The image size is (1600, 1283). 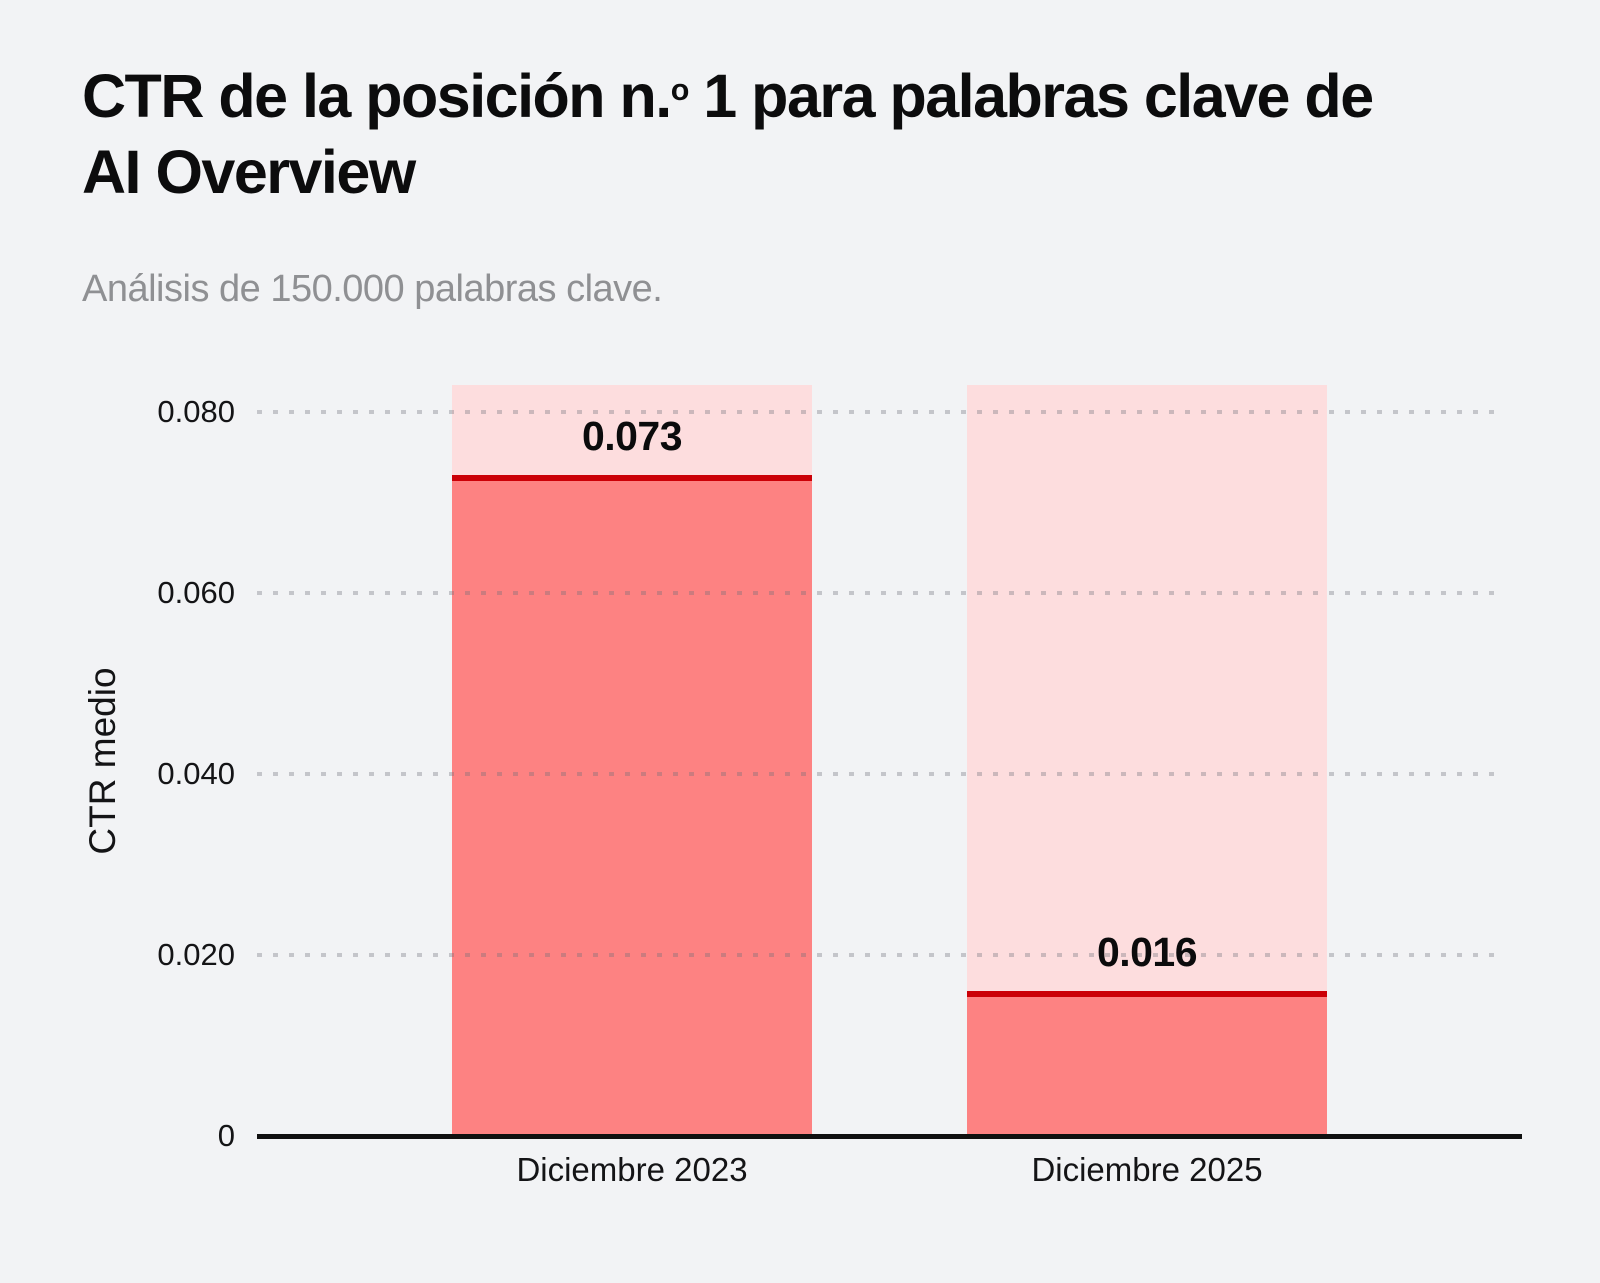 I want to click on bar-fill-dec-2025, so click(x=1147, y=1063).